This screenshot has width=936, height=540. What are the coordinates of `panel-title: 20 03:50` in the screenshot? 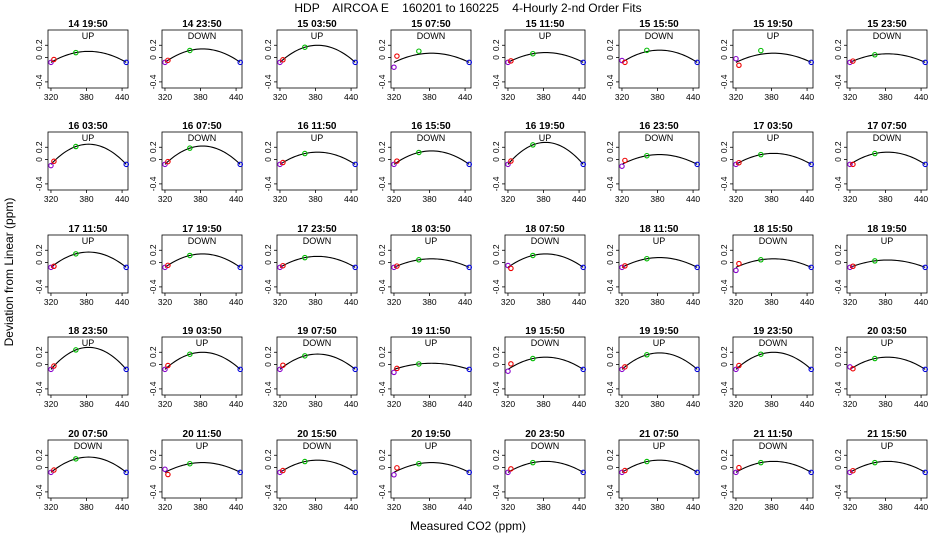 It's located at (887, 331).